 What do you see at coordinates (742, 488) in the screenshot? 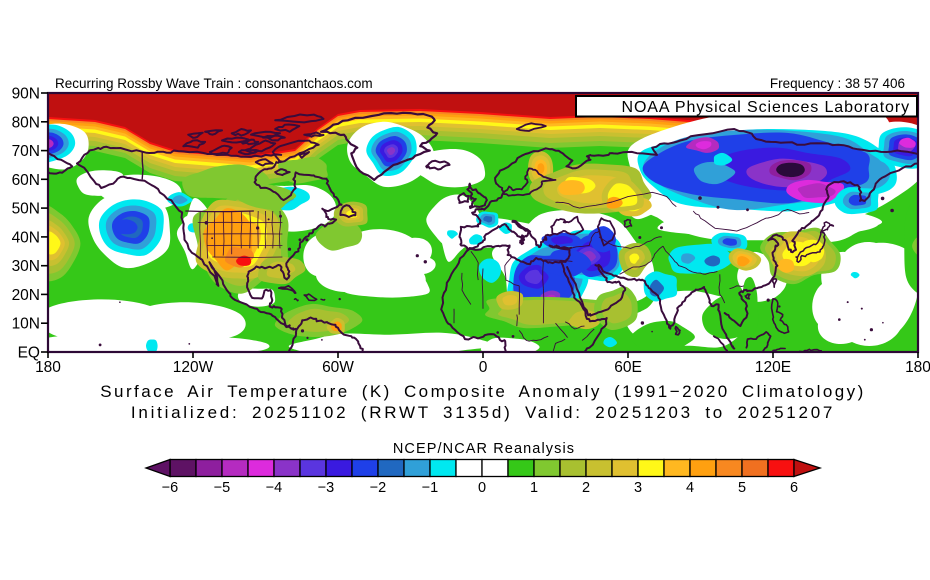
I see `svg-text: 5` at bounding box center [742, 488].